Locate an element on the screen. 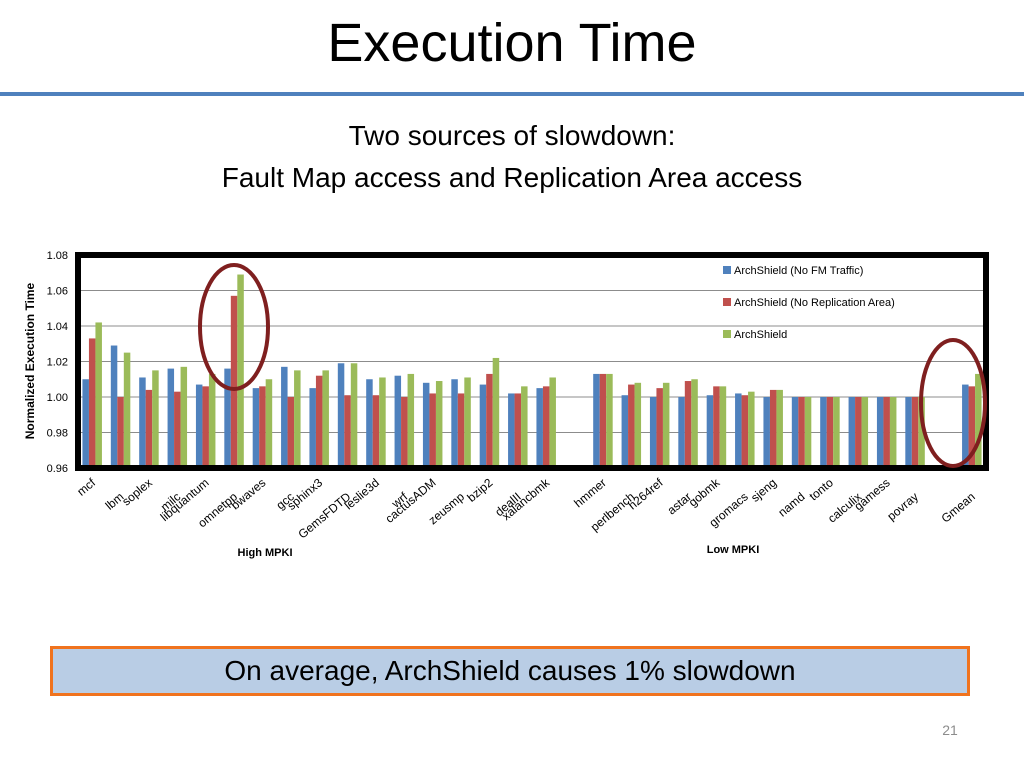  bar-xalancbmk-s0 is located at coordinates (539, 428).